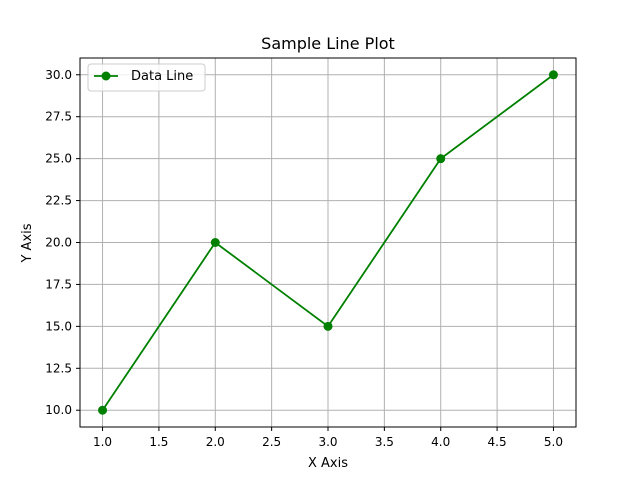  I want to click on y-tick-label: 17.5, so click(58, 284).